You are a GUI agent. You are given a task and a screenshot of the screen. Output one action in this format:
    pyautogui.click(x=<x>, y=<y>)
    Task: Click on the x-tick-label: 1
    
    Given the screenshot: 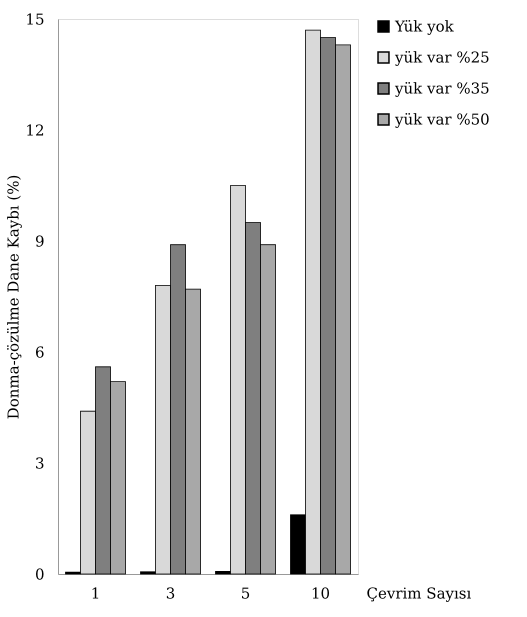 What is the action you would take?
    pyautogui.click(x=95, y=593)
    